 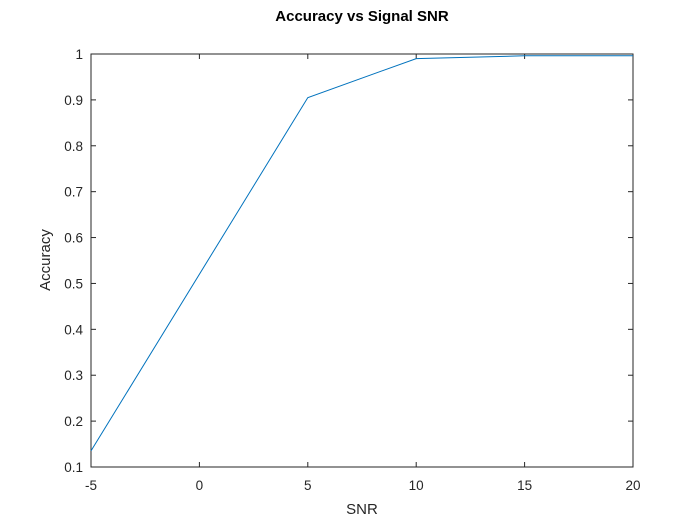 I want to click on x-tick-label: 0, so click(x=200, y=485).